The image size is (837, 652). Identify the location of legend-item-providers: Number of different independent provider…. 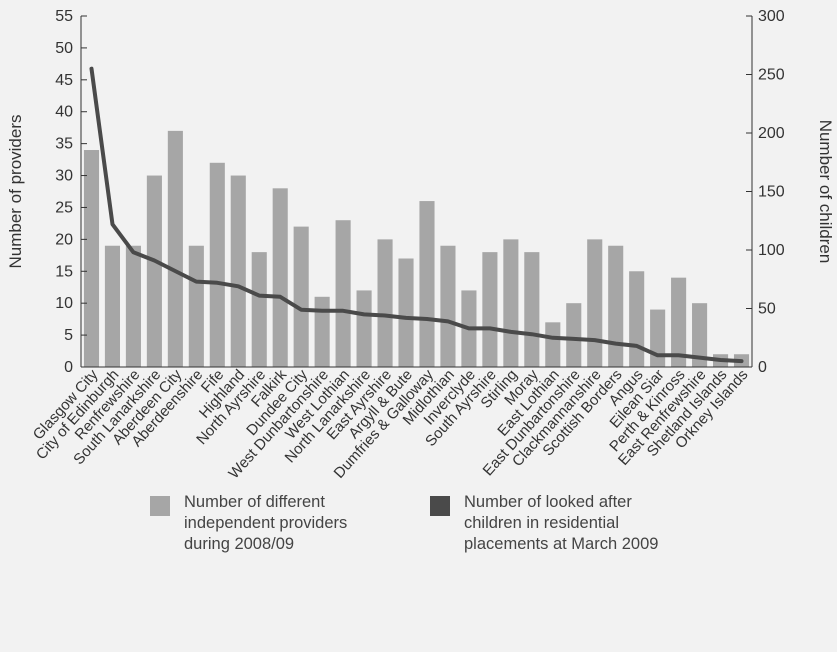
(272, 523).